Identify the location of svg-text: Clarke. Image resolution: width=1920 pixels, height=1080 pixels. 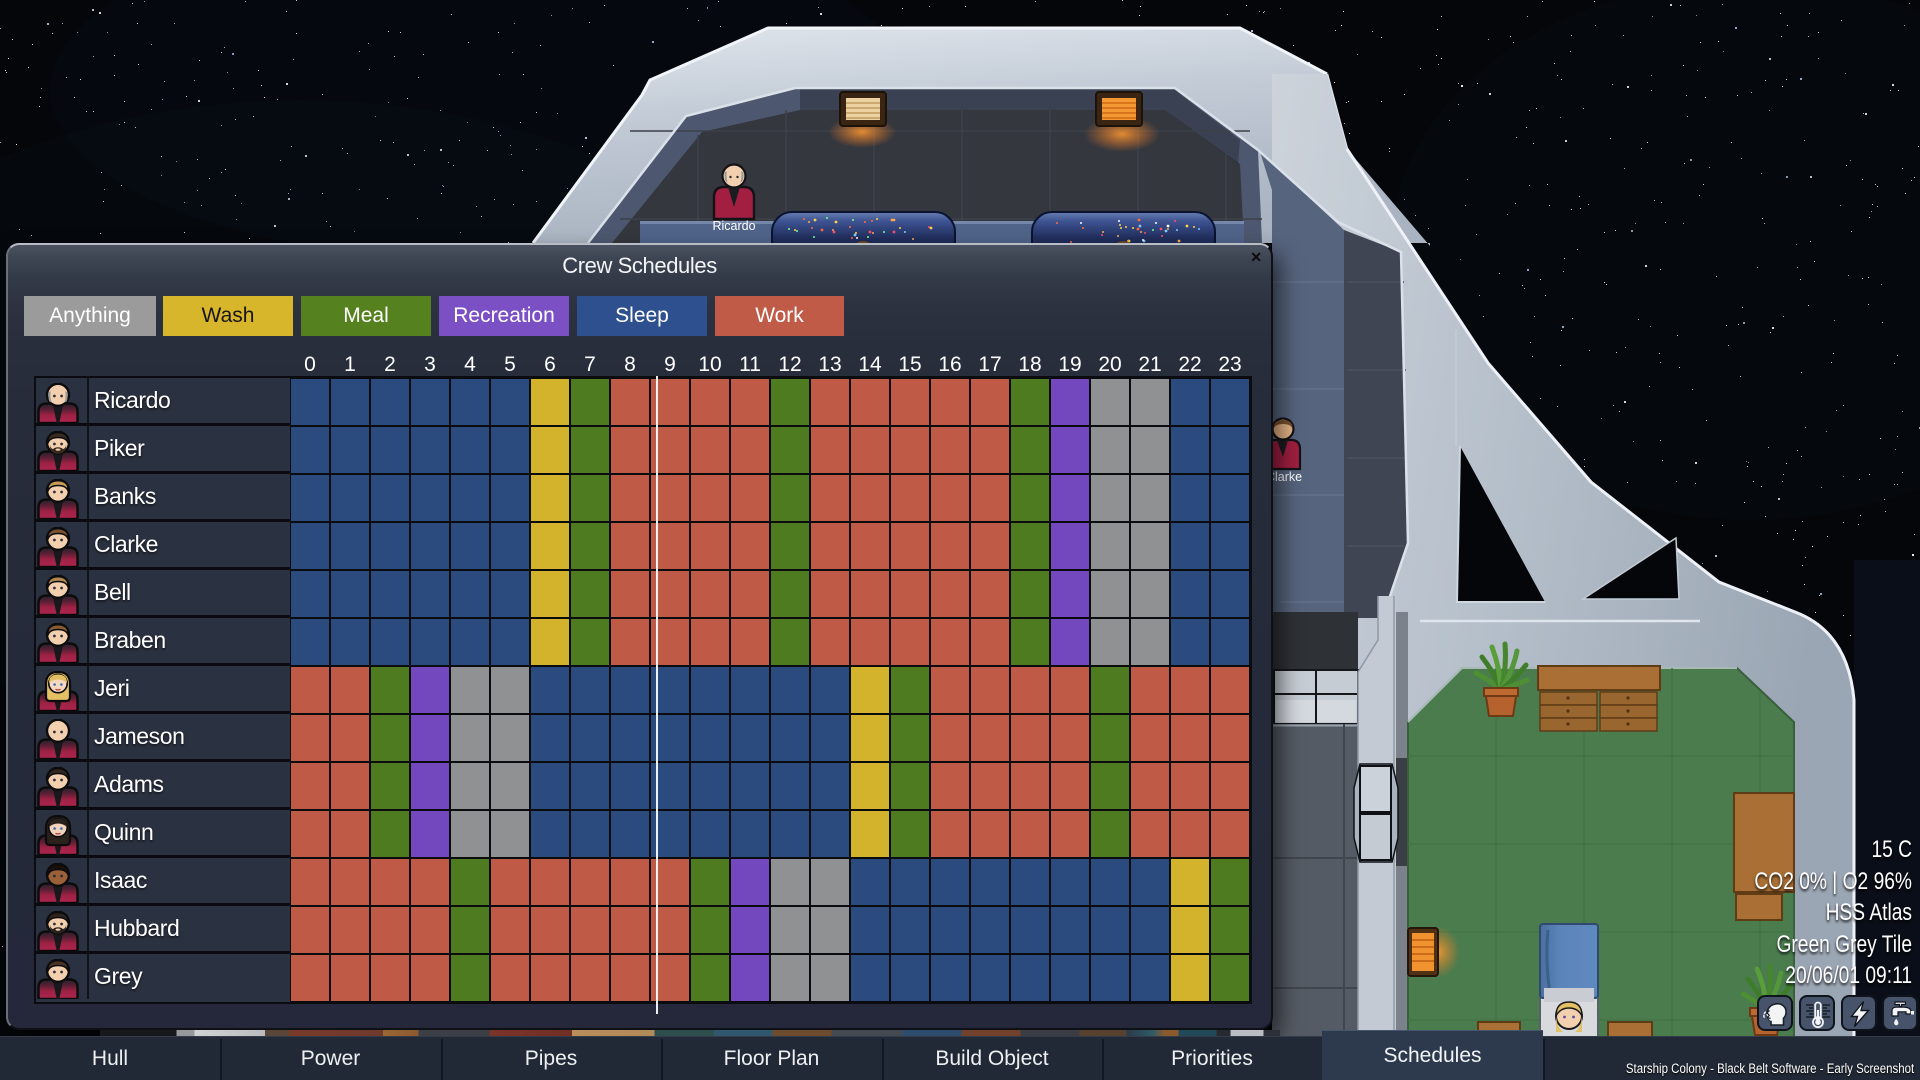
(1284, 477).